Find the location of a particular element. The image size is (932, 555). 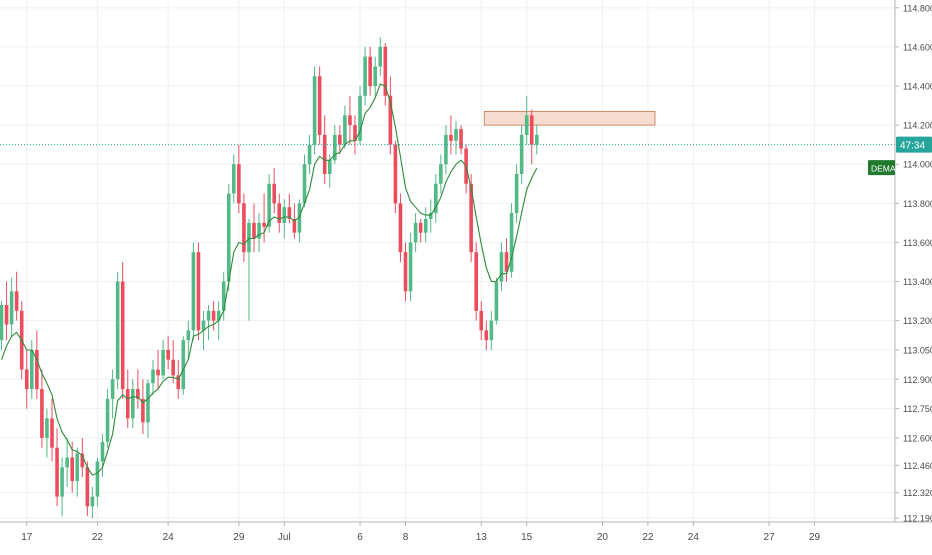

dema-badge is located at coordinates (881, 168).